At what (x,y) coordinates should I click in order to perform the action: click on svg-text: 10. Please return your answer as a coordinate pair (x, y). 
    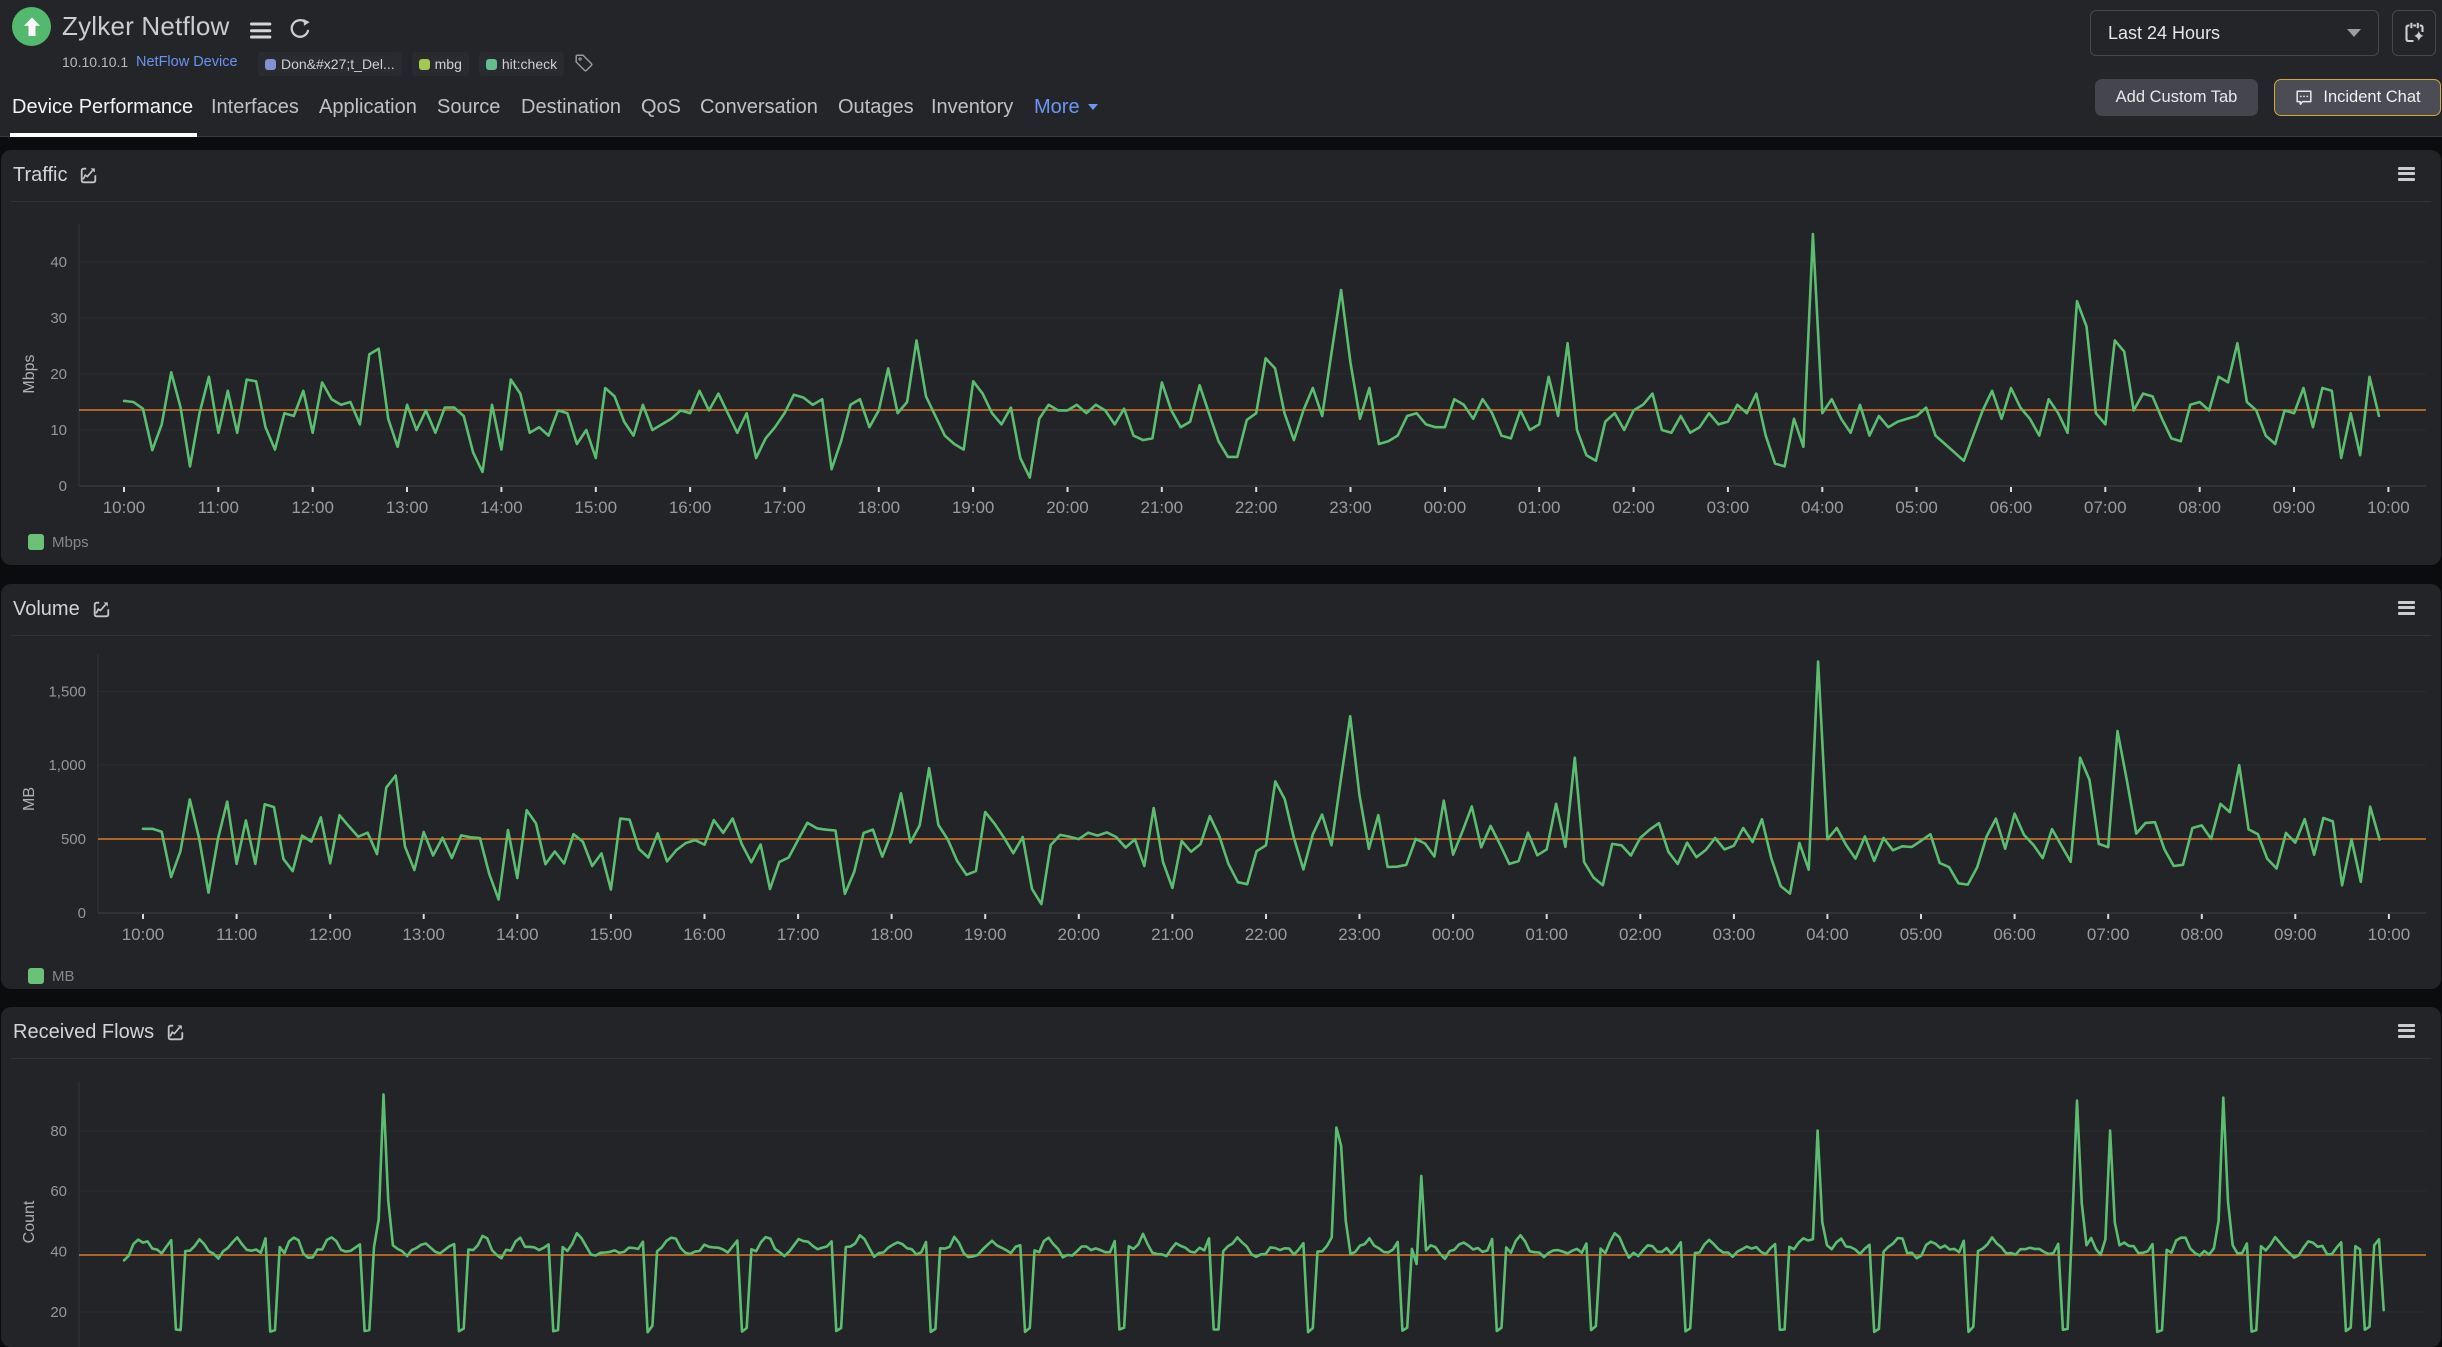
    Looking at the image, I should click on (58, 430).